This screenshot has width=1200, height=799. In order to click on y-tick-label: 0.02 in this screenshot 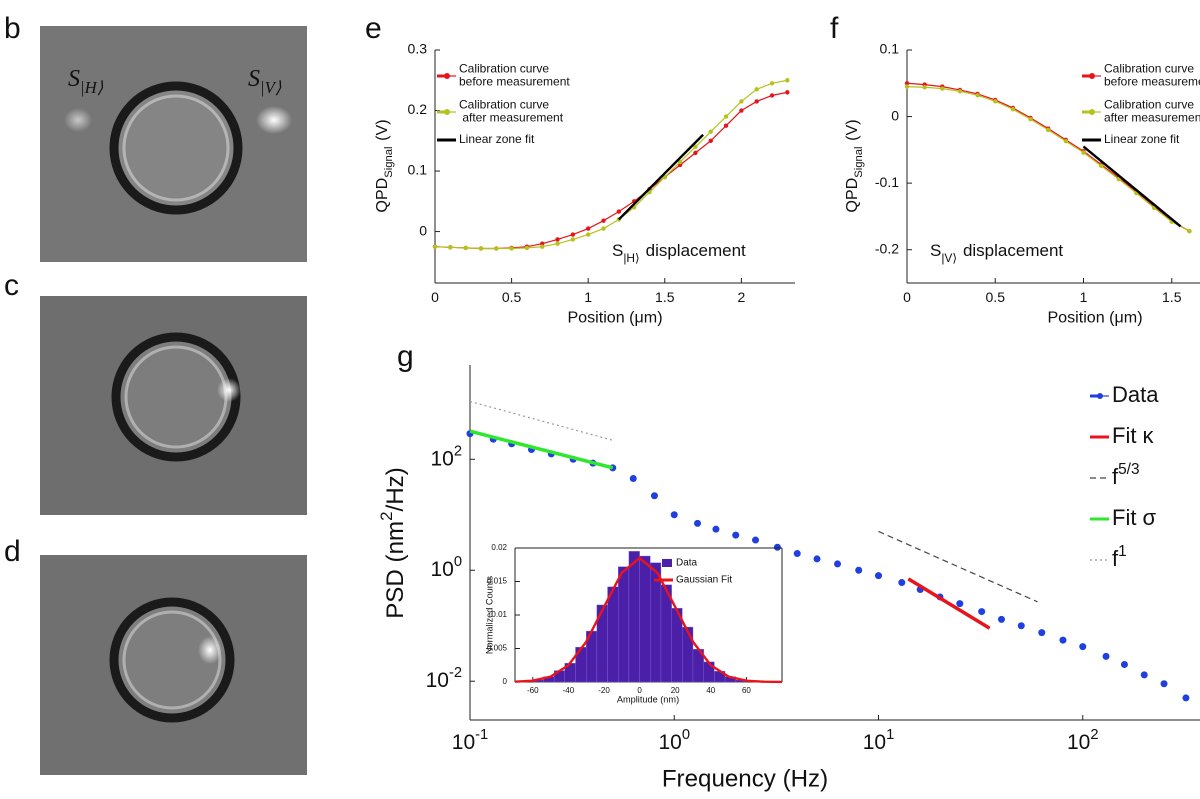, I will do `click(499, 547)`.